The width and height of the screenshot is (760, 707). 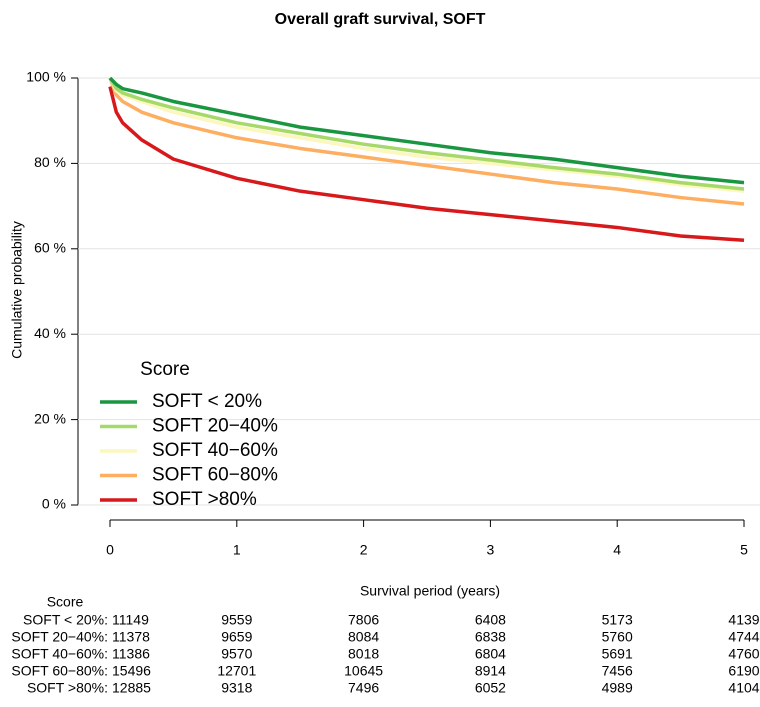 I want to click on y-tick-label: 80 %, so click(x=50, y=162).